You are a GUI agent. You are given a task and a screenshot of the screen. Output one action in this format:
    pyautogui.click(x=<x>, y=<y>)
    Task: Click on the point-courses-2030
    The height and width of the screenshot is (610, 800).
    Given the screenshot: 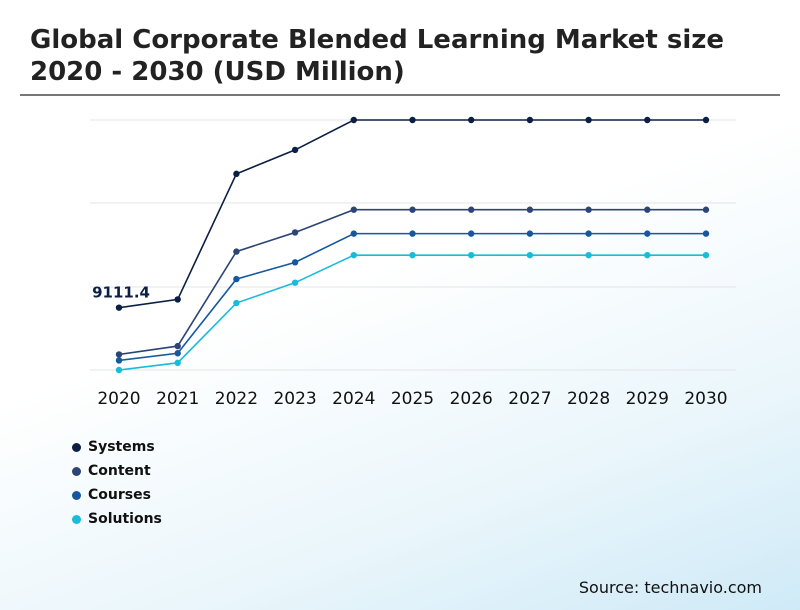 What is the action you would take?
    pyautogui.click(x=706, y=233)
    